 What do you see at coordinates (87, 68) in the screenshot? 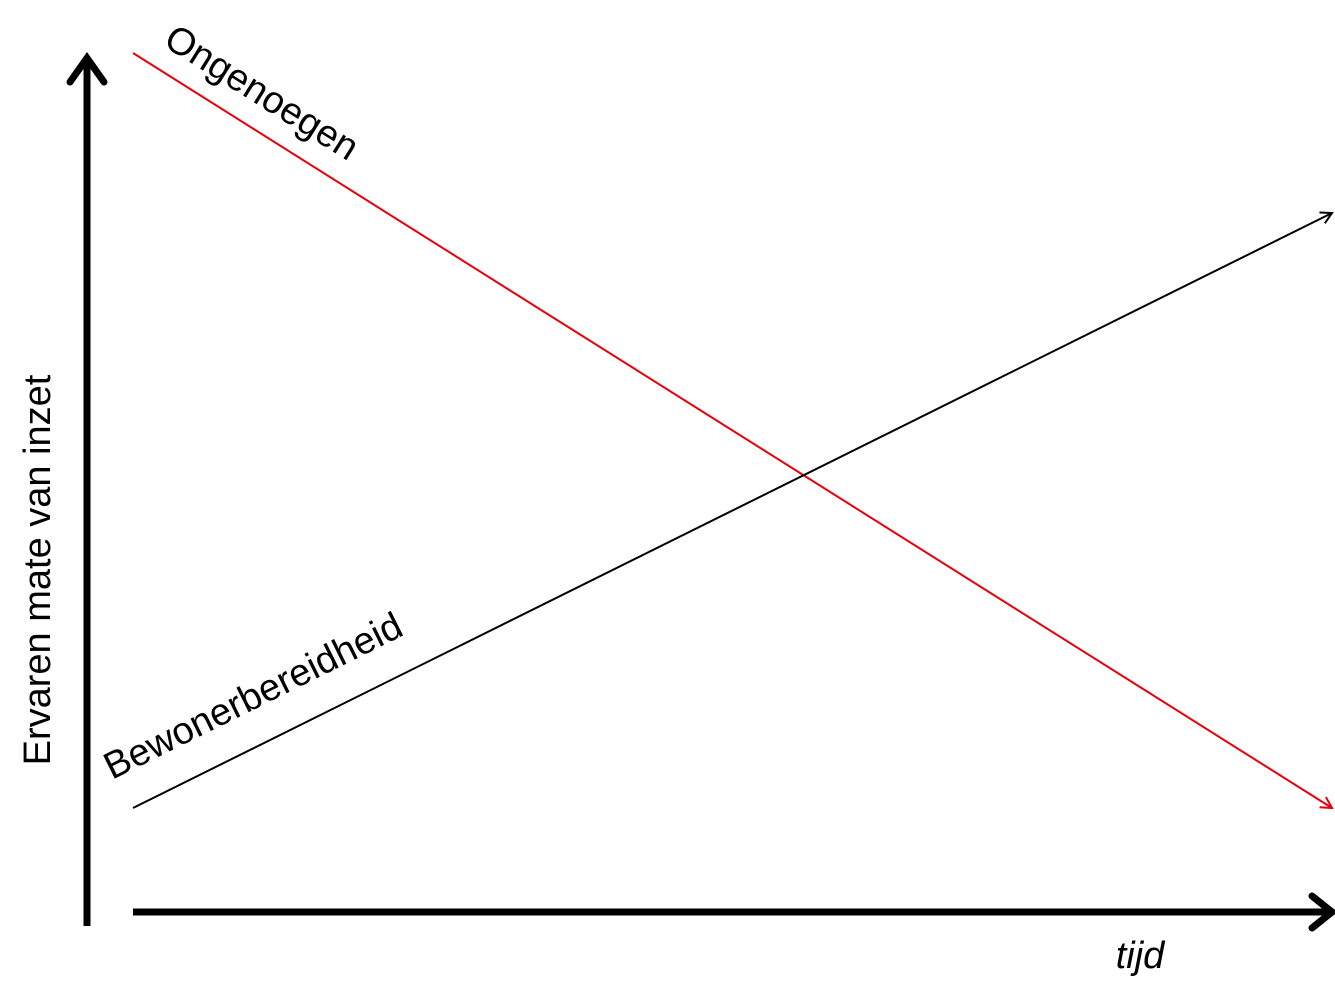
I see `y-axis-arrowhead` at bounding box center [87, 68].